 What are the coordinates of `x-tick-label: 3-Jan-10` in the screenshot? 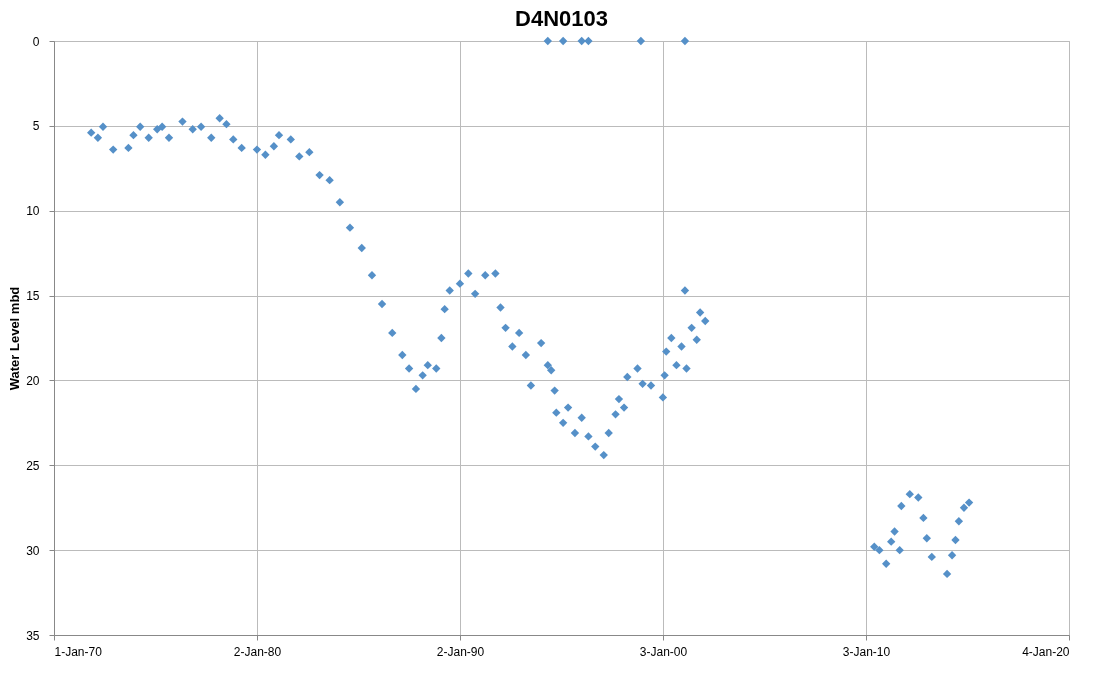 It's located at (866, 651).